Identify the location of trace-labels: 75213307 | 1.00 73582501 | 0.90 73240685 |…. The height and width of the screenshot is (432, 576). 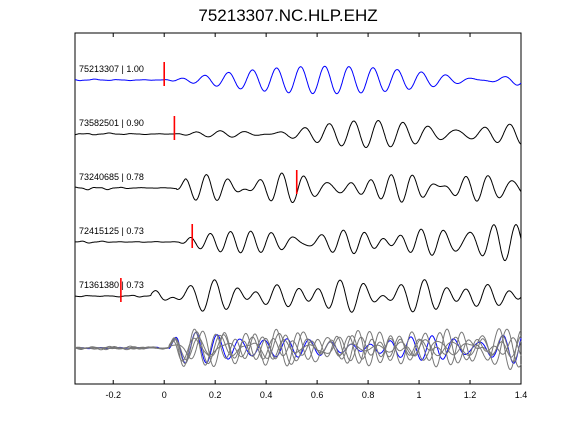
(111, 177).